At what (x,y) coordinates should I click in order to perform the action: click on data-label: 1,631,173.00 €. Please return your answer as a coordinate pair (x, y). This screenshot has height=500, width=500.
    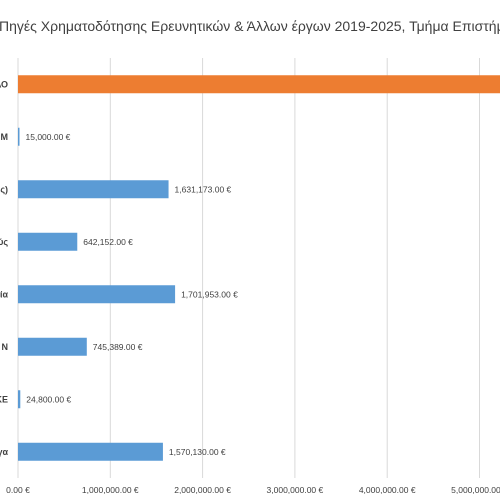
    Looking at the image, I should click on (203, 189).